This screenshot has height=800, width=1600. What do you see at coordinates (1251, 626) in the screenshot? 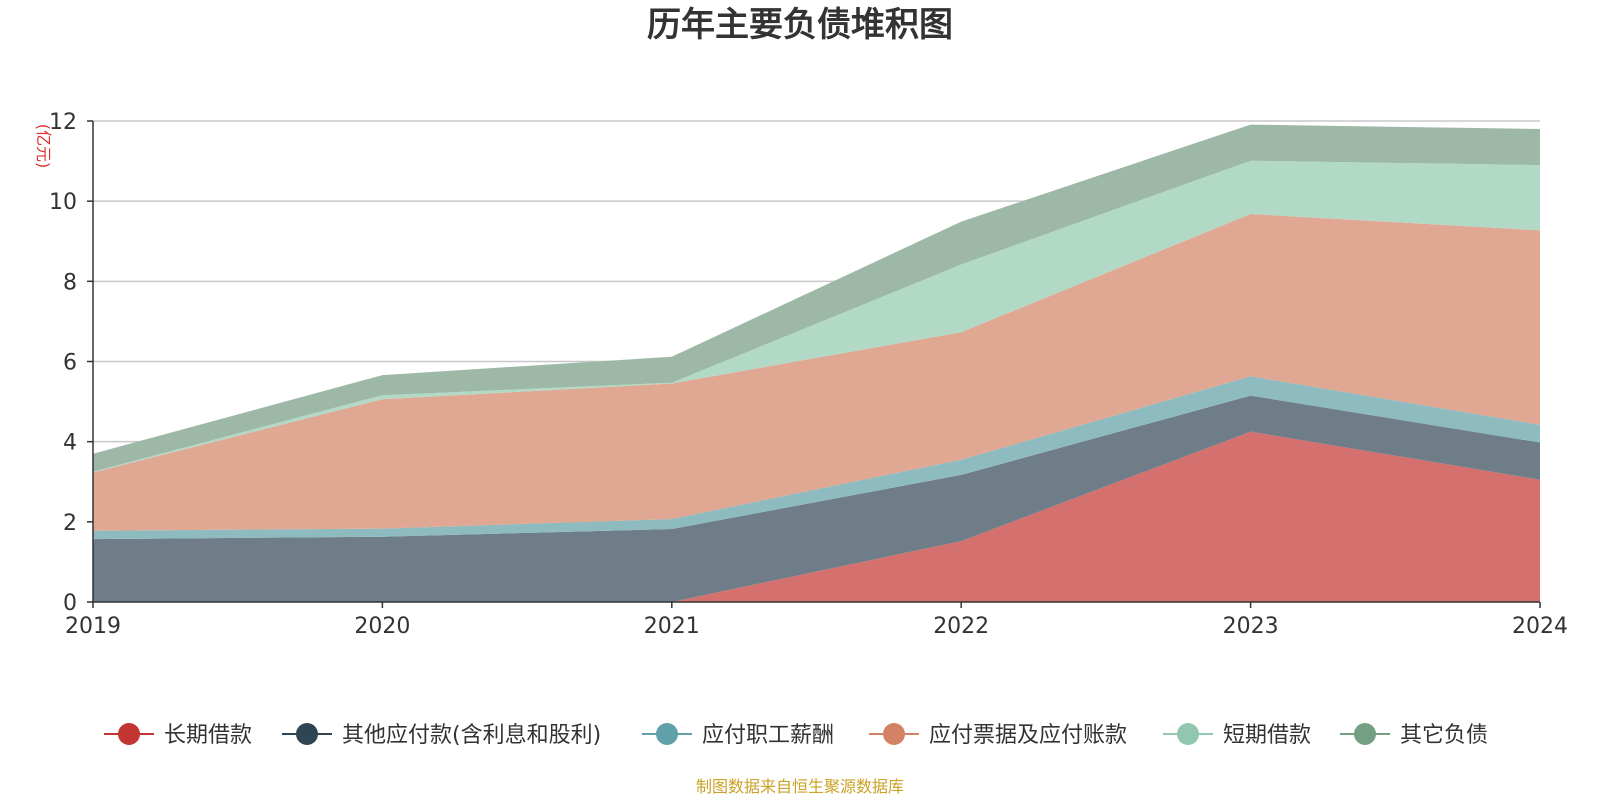
I see `x-tick-label: 2023` at bounding box center [1251, 626].